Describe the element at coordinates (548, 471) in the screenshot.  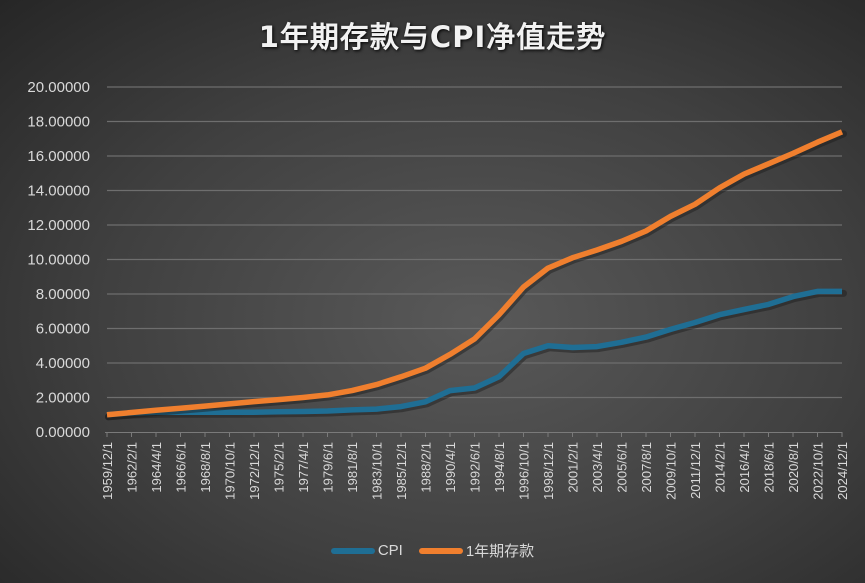
I see `x-tick-label: 1998/12/1` at that location.